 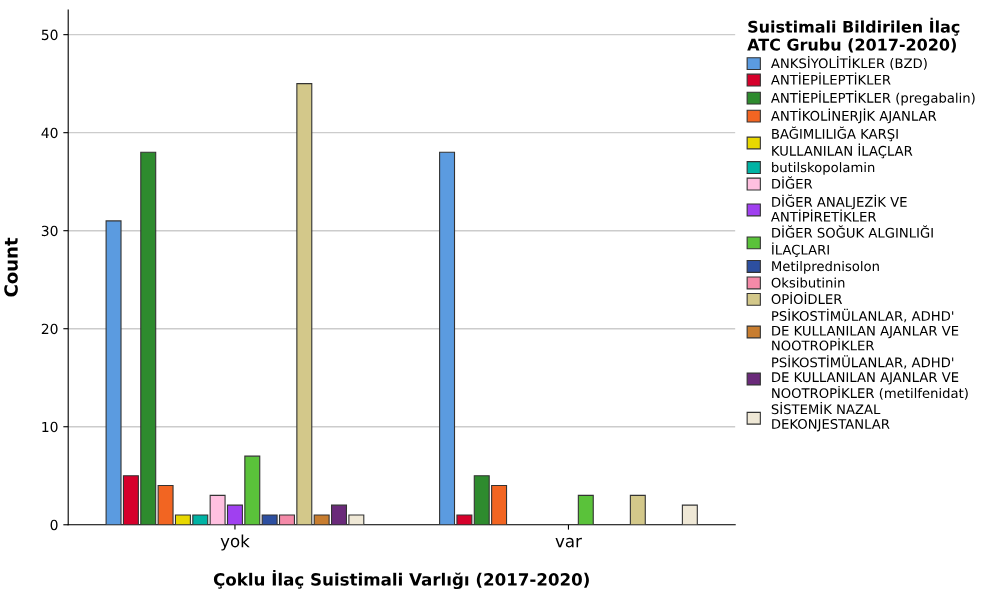 I want to click on y-tick-label: 40, so click(x=49, y=133).